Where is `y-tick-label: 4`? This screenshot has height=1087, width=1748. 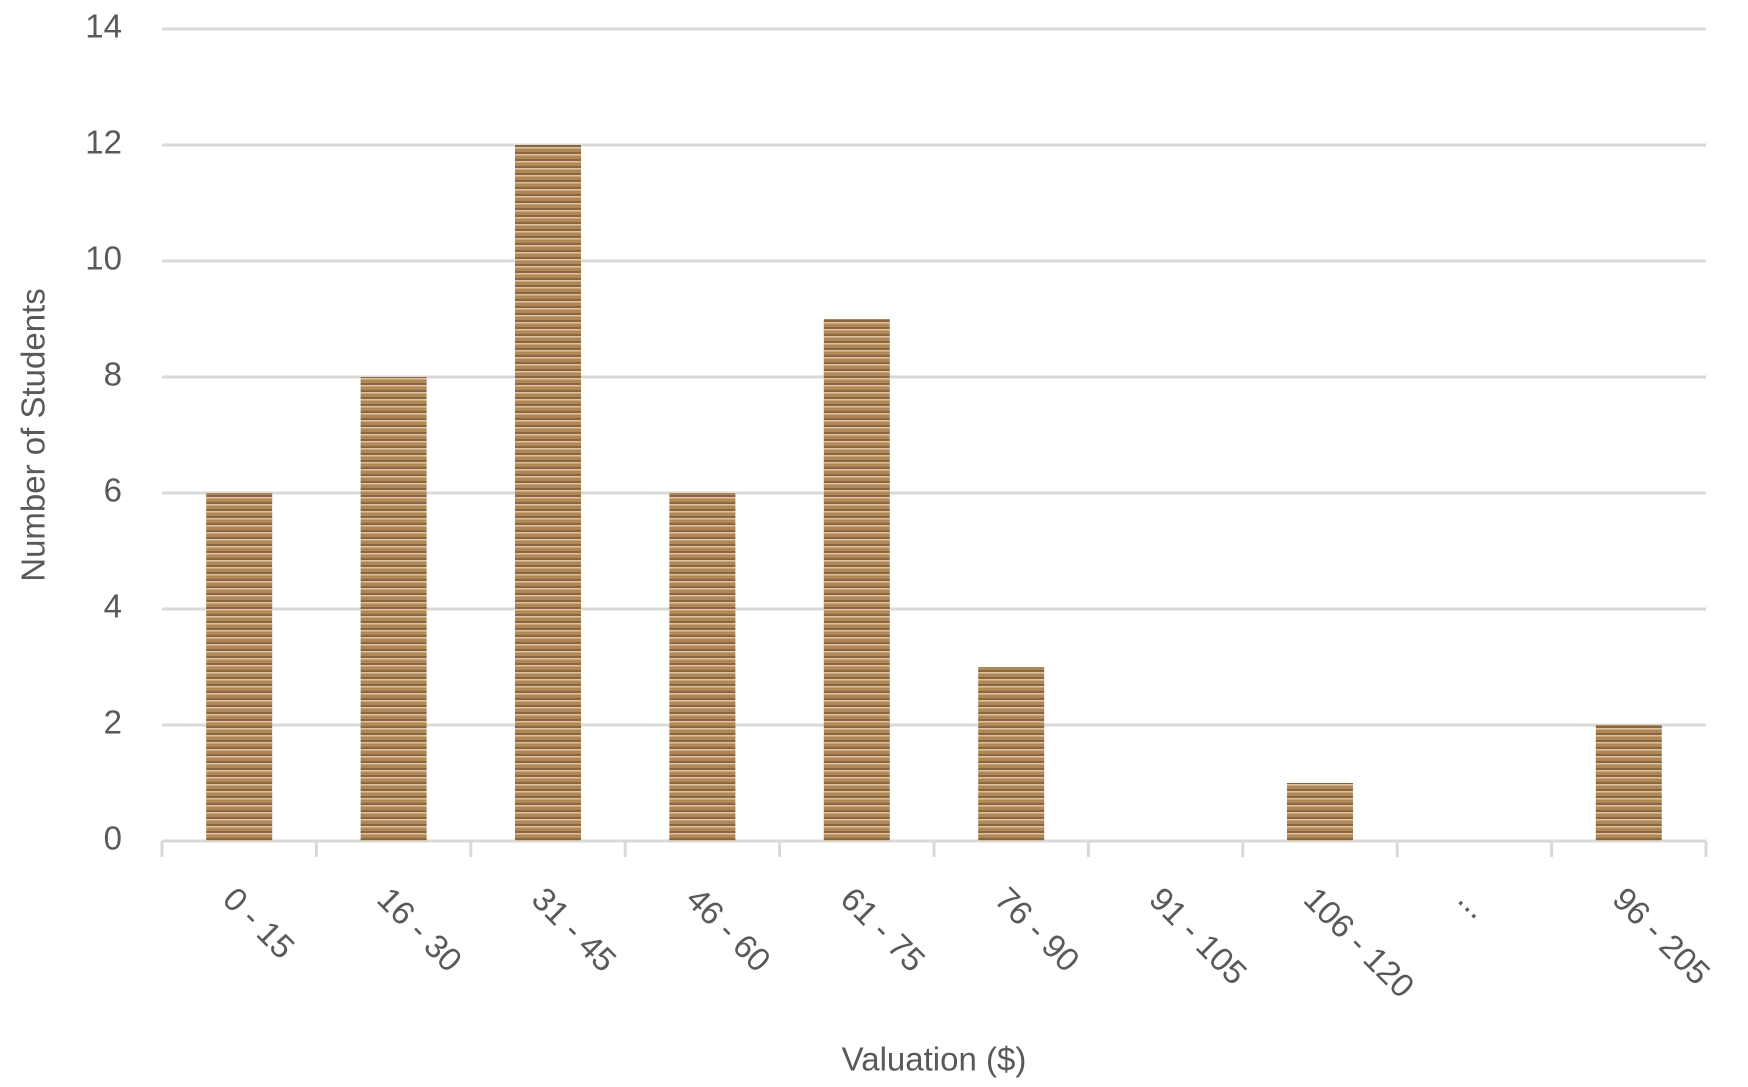 y-tick-label: 4 is located at coordinates (113, 606).